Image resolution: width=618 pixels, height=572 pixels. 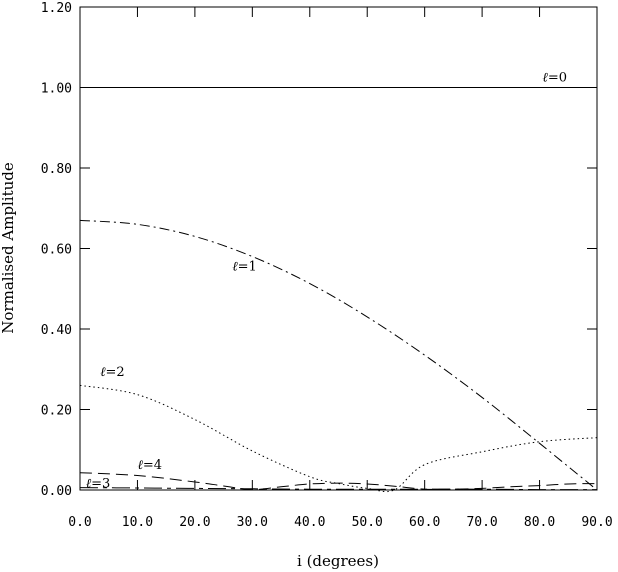 What do you see at coordinates (367, 522) in the screenshot?
I see `x-tick-label: 50.0` at bounding box center [367, 522].